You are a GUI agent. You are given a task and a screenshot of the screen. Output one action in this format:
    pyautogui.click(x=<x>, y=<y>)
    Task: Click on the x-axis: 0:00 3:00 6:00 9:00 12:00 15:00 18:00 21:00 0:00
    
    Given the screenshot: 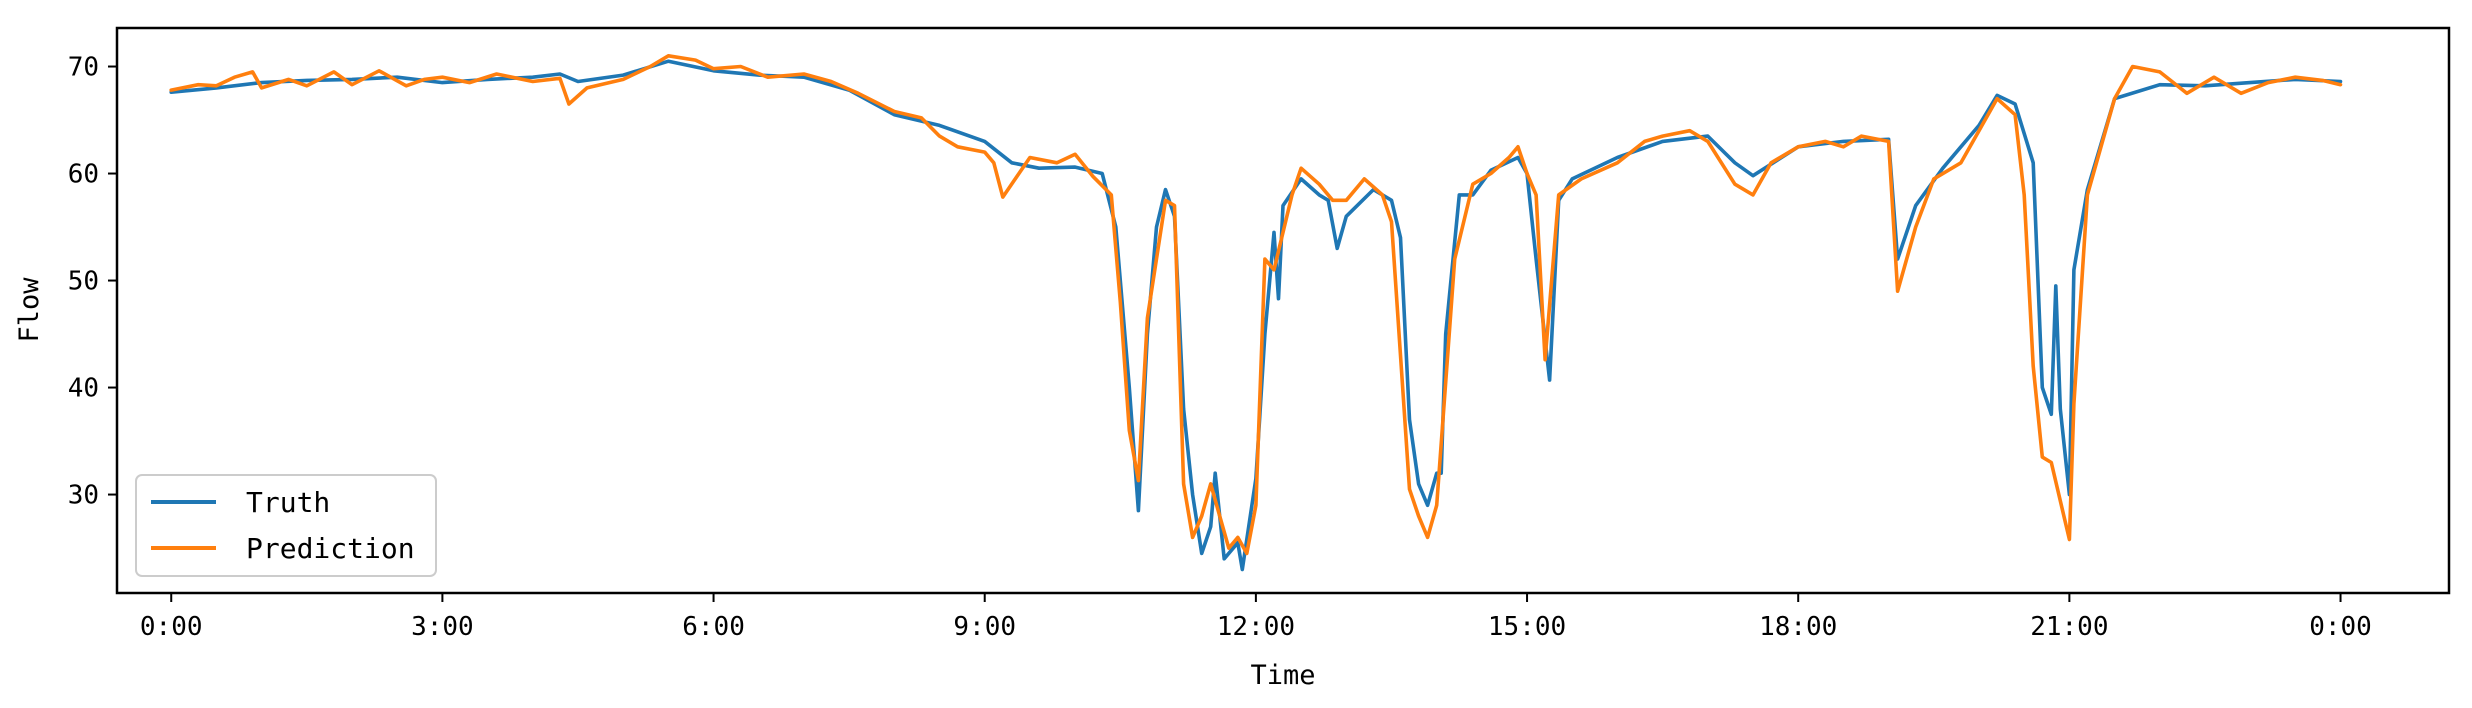 What is the action you would take?
    pyautogui.click(x=1256, y=617)
    